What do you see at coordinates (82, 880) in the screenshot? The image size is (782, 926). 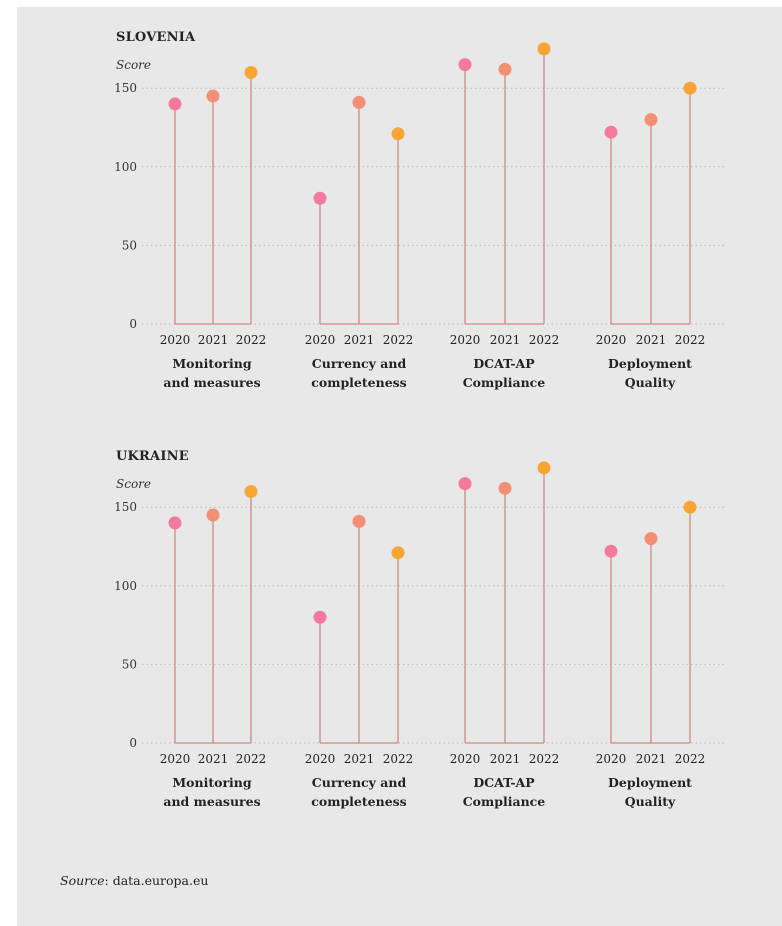 I see `source-label: Source` at bounding box center [82, 880].